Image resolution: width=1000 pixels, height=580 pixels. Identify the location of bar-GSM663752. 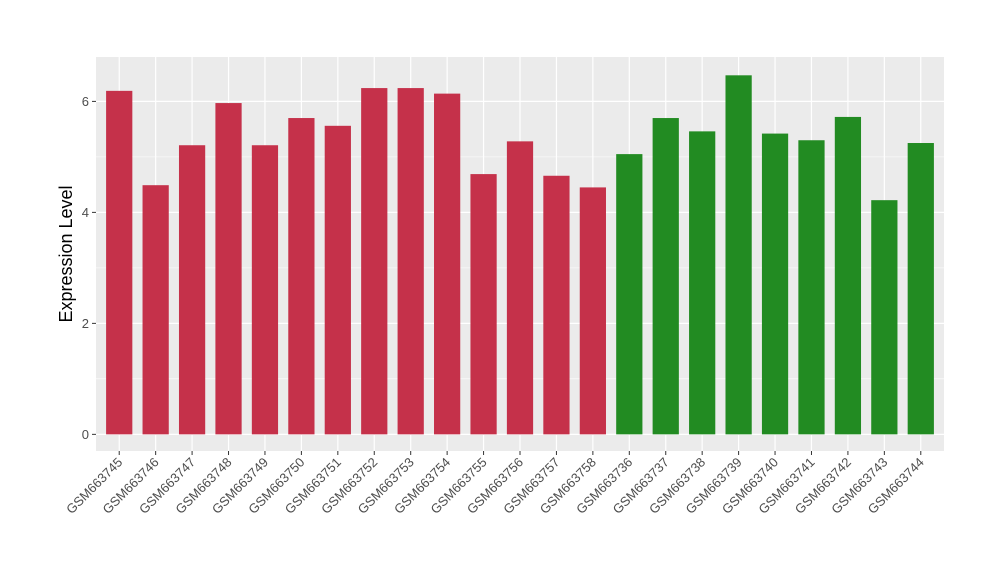
(374, 261).